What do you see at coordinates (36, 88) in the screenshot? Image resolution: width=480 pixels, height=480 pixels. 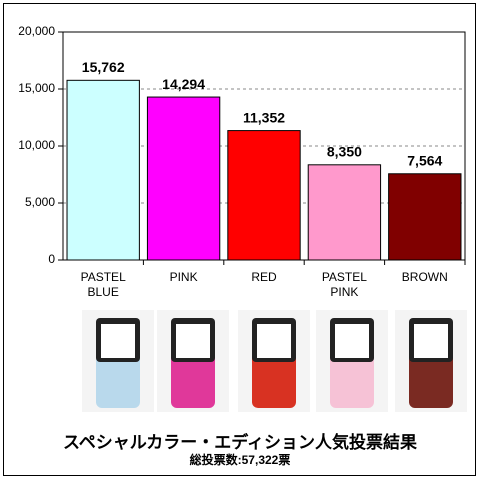 I see `y-tick-label: 15,000` at bounding box center [36, 88].